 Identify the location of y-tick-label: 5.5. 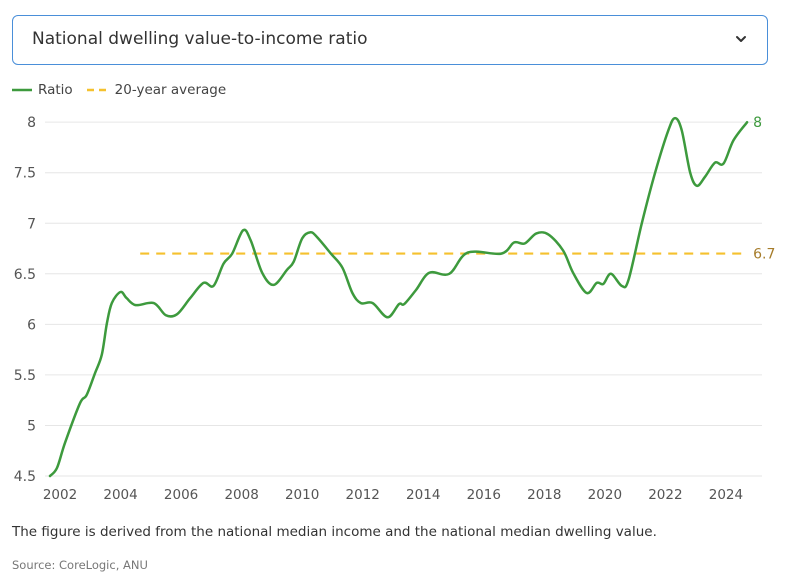
(25, 376).